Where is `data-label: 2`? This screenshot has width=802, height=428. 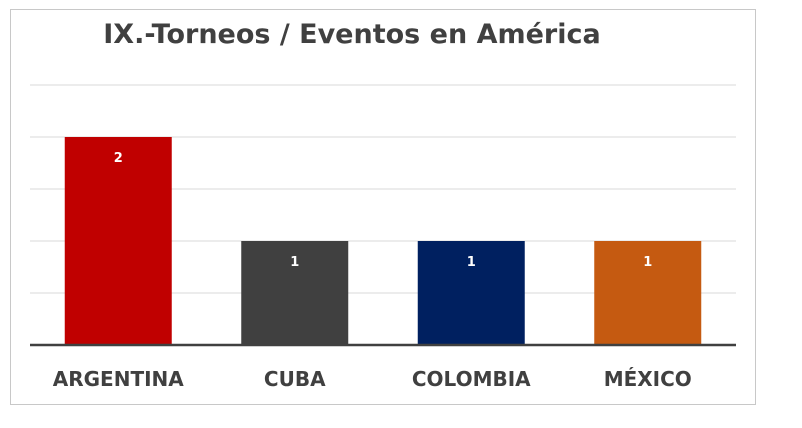
data-label: 2 is located at coordinates (118, 158).